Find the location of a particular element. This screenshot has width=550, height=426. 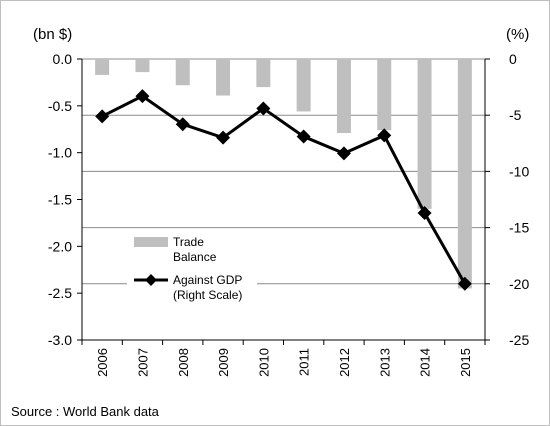

left-axis-unit-label: (bn $) is located at coordinates (52, 34).